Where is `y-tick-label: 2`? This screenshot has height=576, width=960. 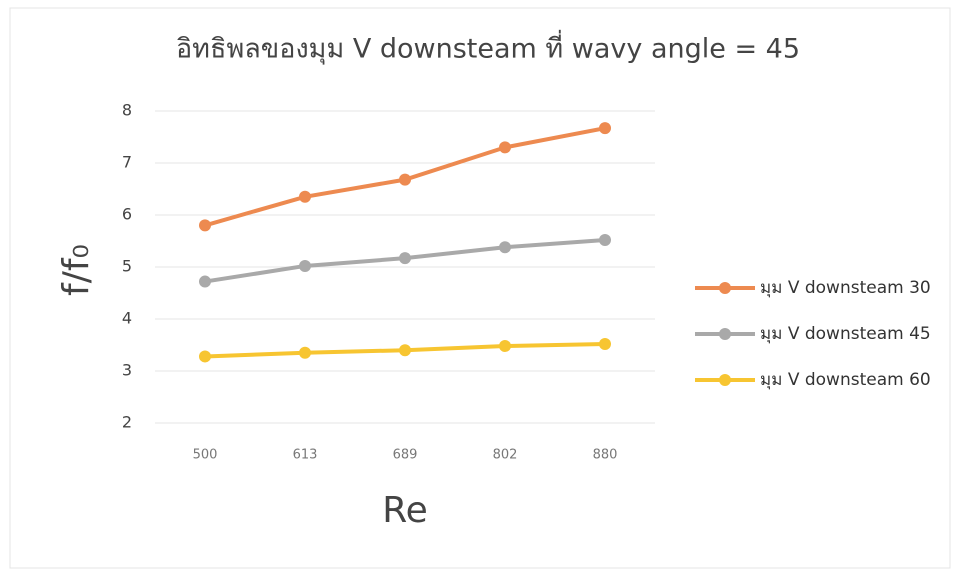
y-tick-label: 2 is located at coordinates (127, 422).